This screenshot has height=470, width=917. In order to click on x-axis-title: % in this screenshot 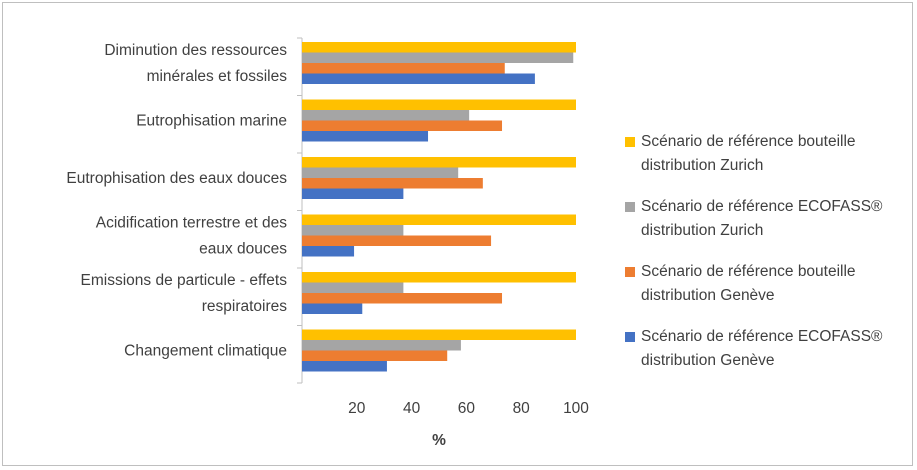, I will do `click(439, 440)`.